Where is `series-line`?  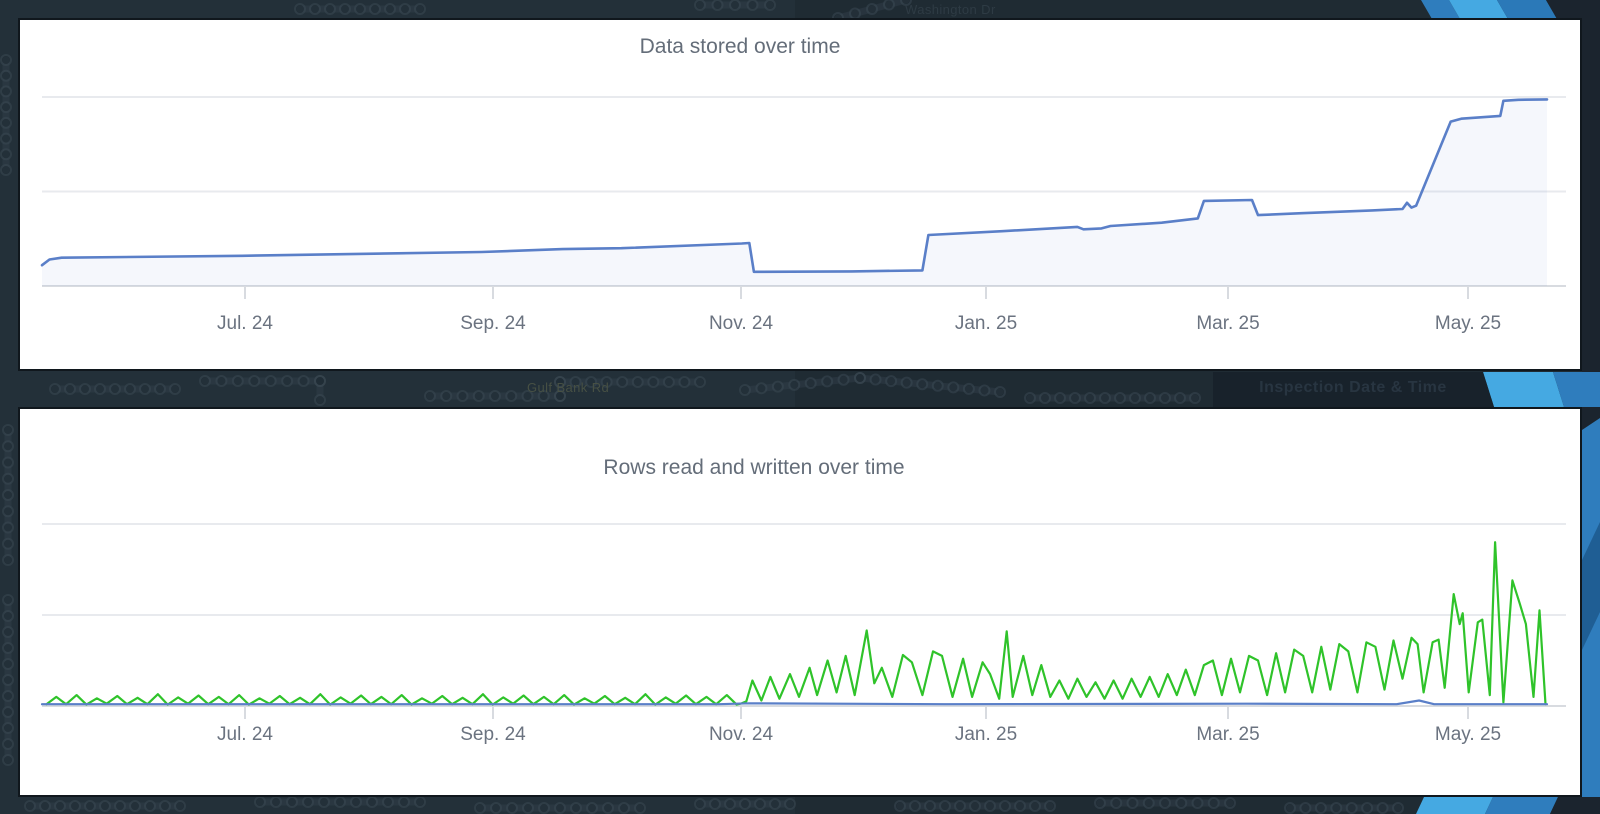 series-line is located at coordinates (794, 702).